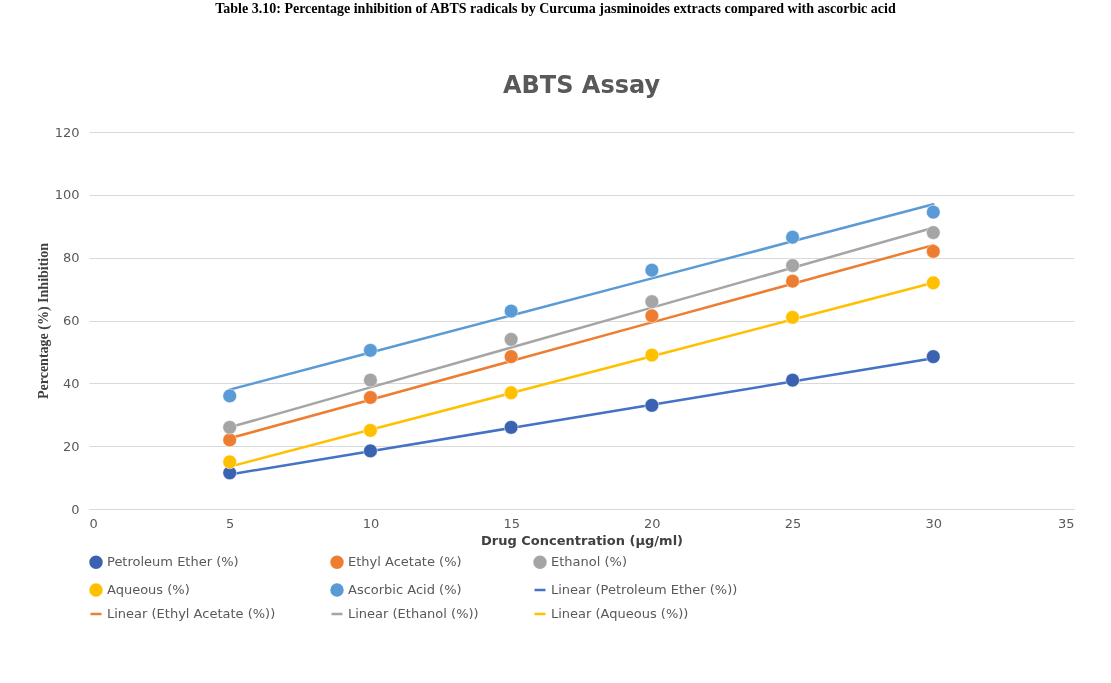  I want to click on y-axis-title: Percentage (%) Inhibition, so click(43, 321).